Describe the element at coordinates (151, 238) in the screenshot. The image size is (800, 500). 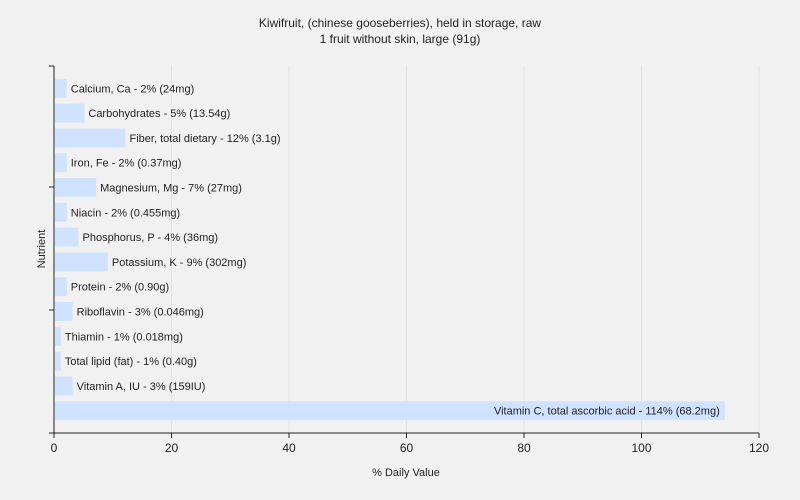
I see `bar-label: Phosphorus, P - 4% (36mg)` at that location.